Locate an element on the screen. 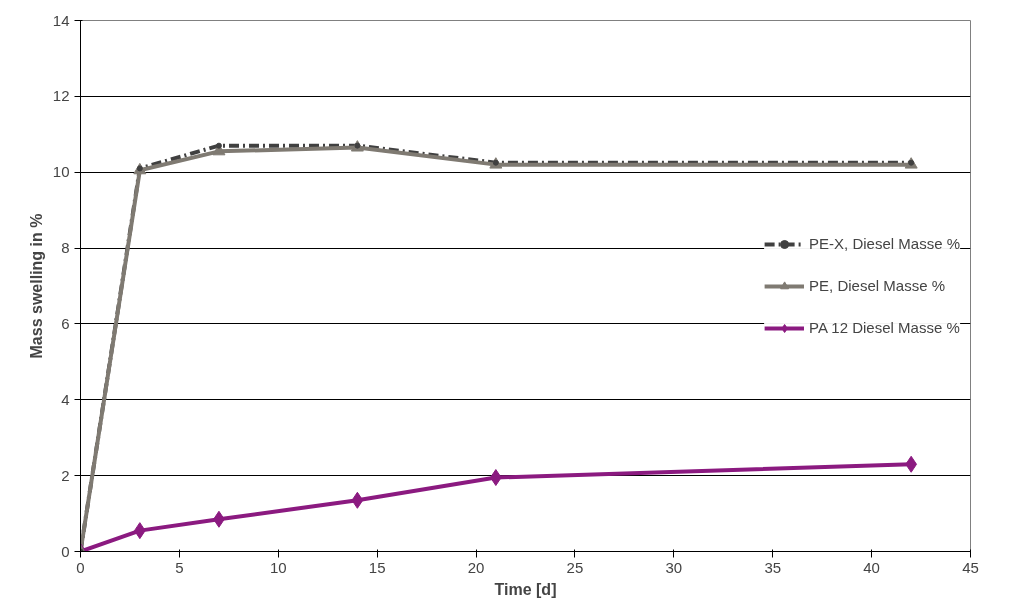 This screenshot has height=608, width=1021. x-tick-label: 20 is located at coordinates (476, 567).